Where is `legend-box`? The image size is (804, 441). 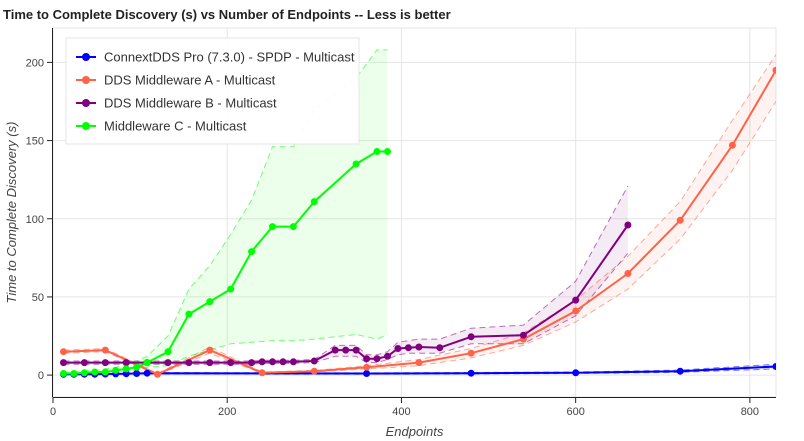
legend-box is located at coordinates (212, 91).